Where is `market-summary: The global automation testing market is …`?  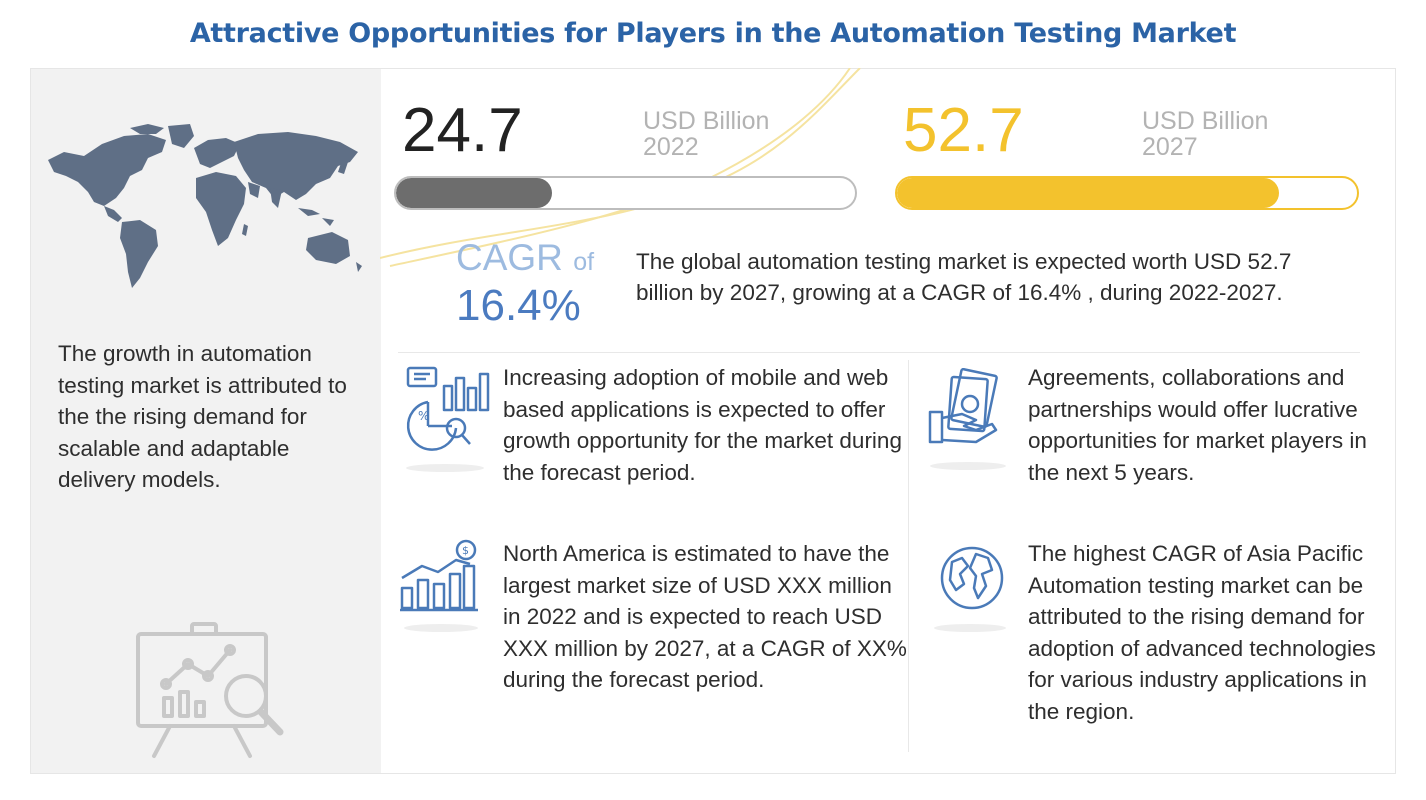 market-summary: The global automation testing market is … is located at coordinates (964, 277).